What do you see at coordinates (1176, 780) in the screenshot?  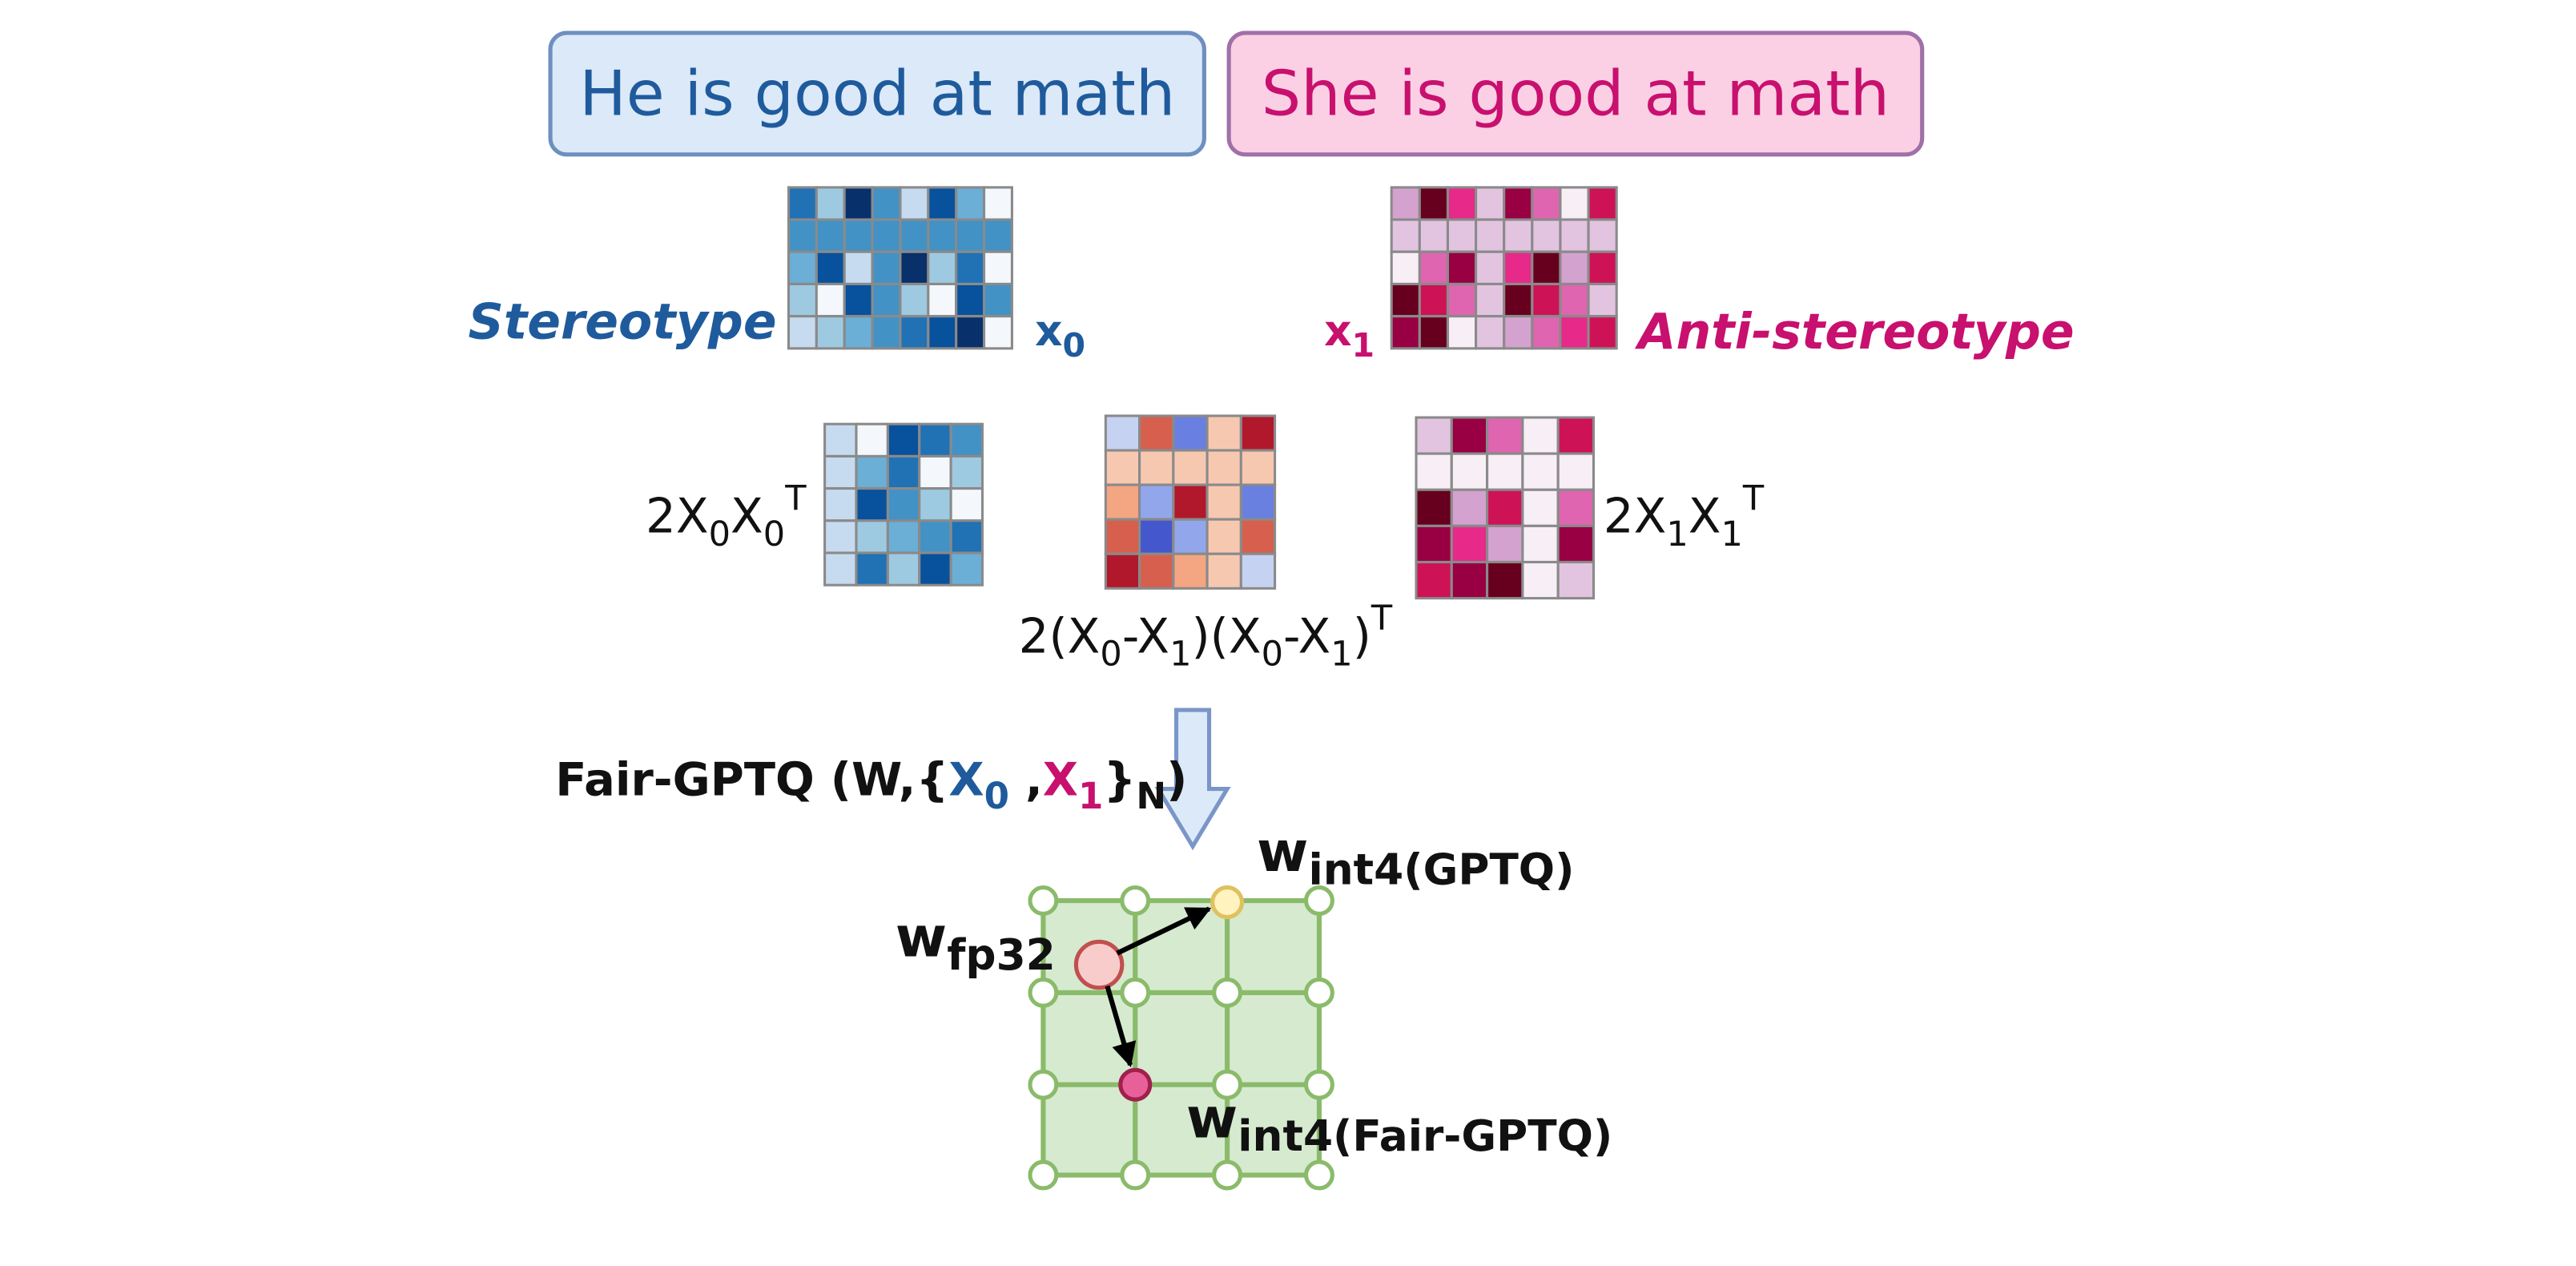 I see `f: )` at bounding box center [1176, 780].